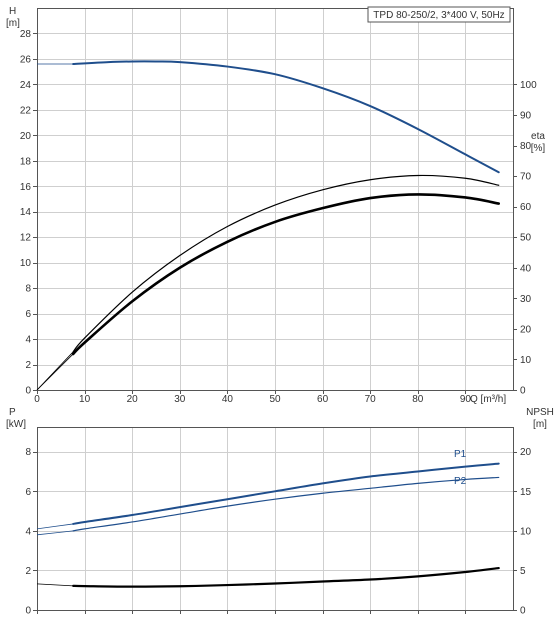  Describe the element at coordinates (538, 148) in the screenshot. I see `right-axis-unit: [%]` at that location.